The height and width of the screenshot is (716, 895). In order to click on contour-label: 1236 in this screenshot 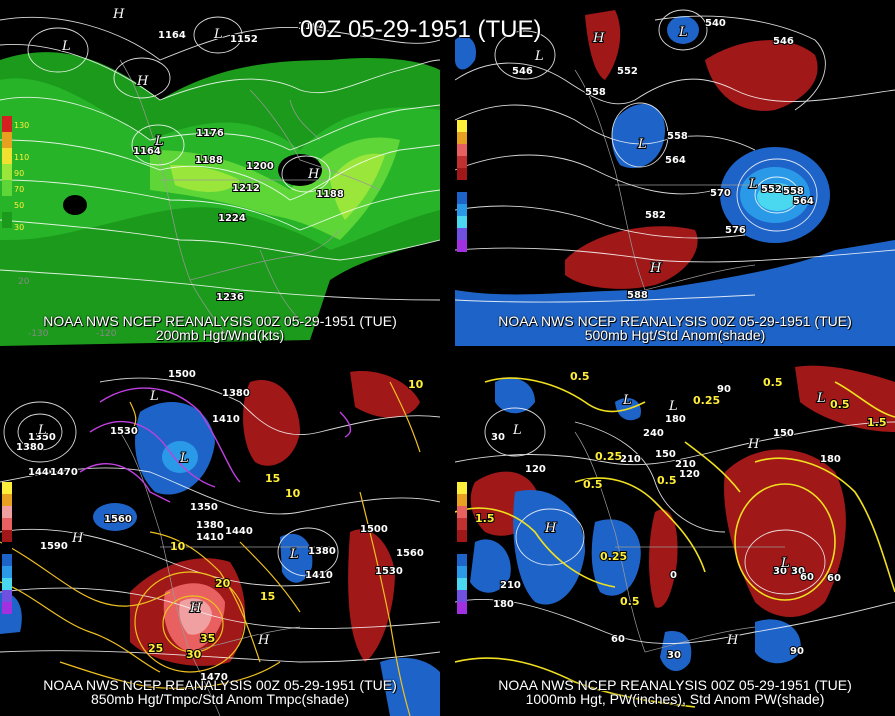, I will do `click(230, 297)`.